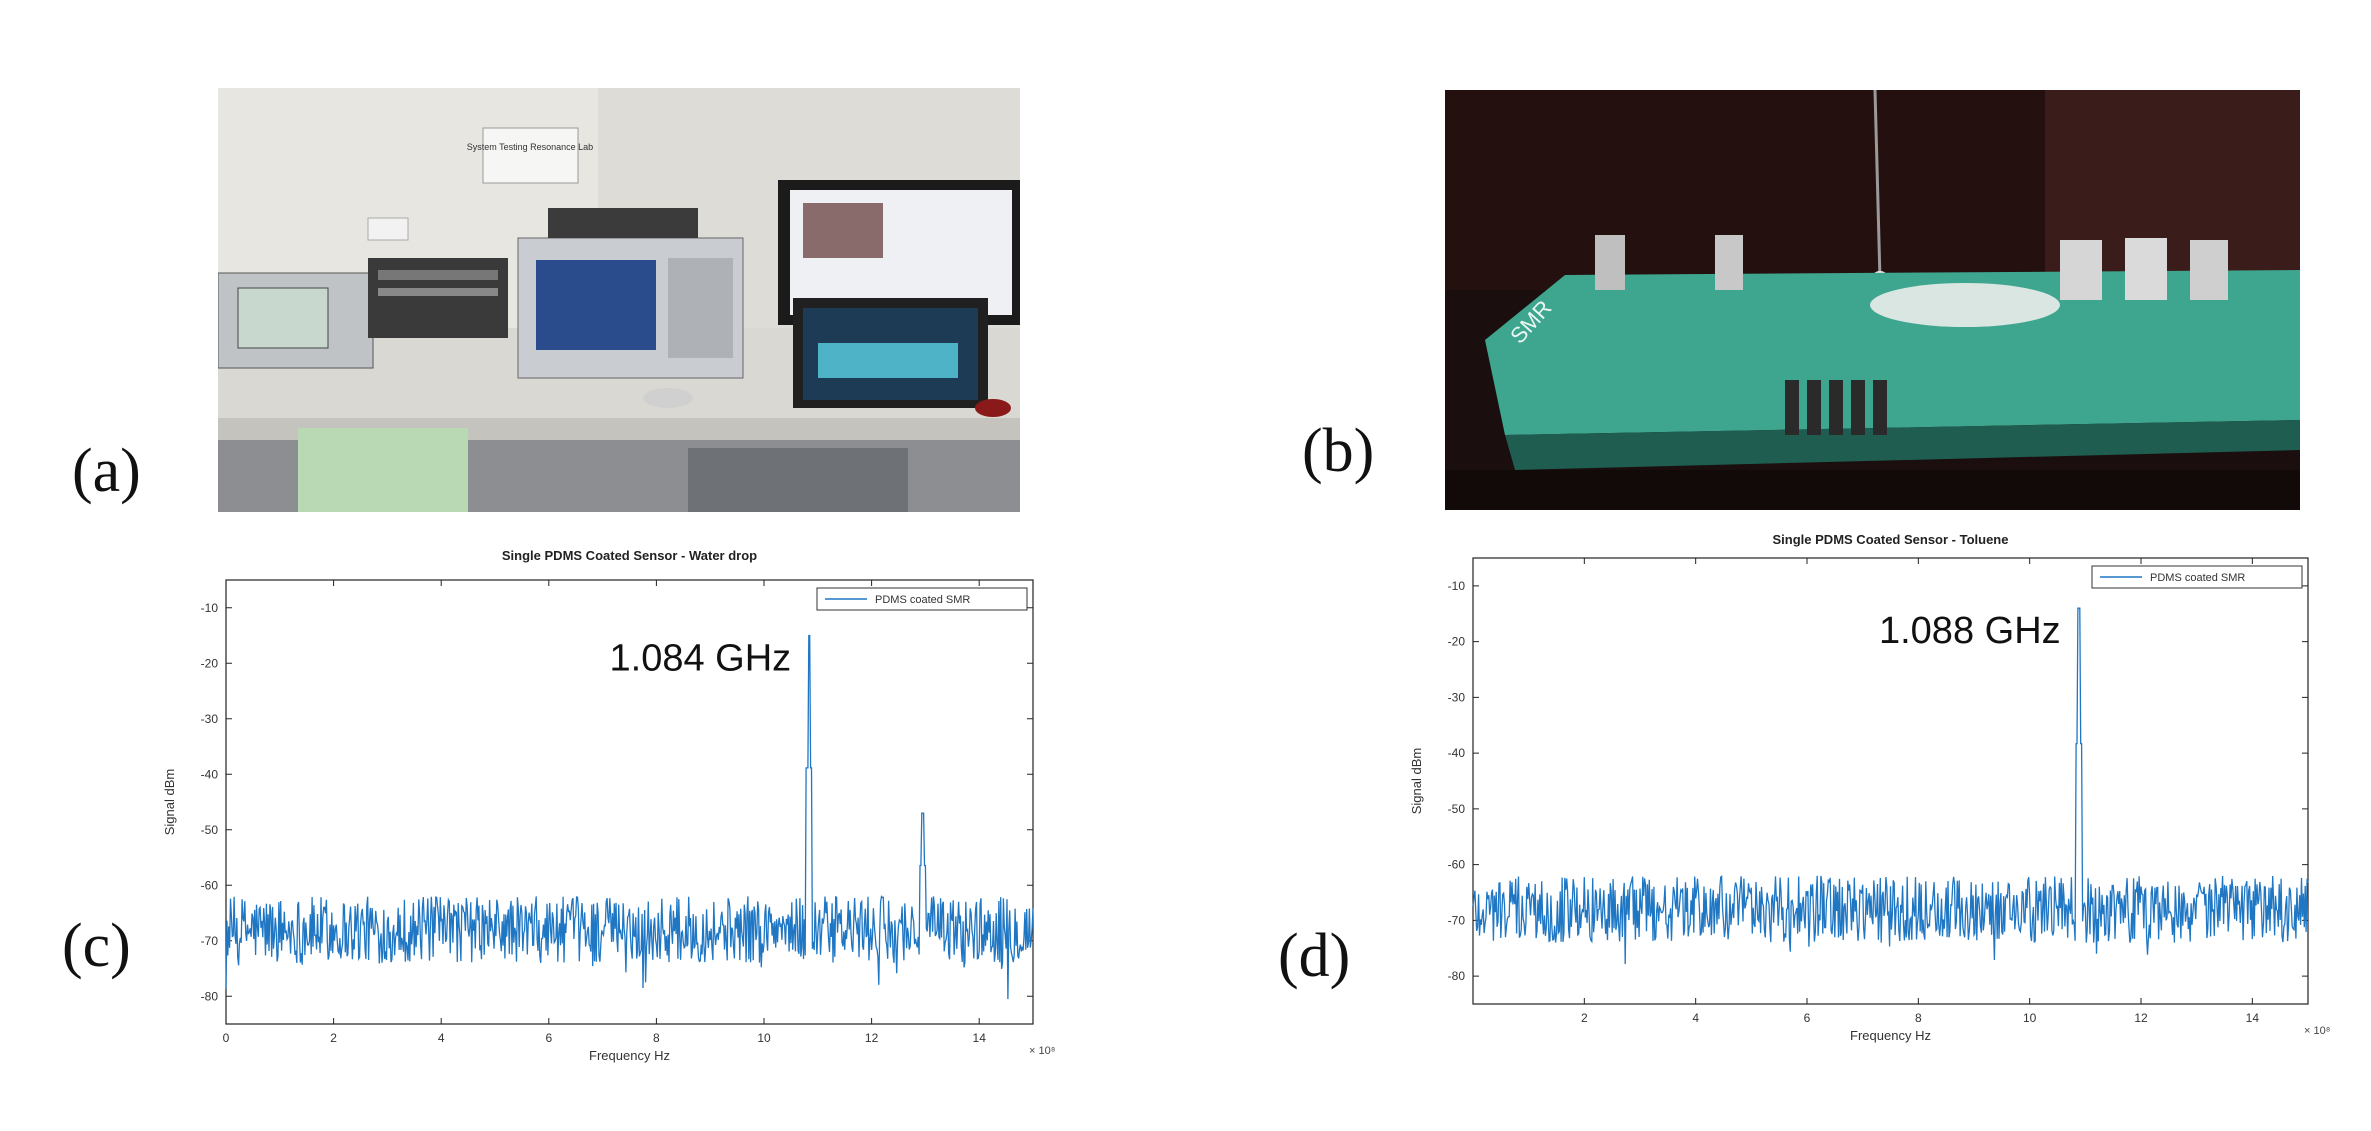 This screenshot has height=1131, width=2371. Describe the element at coordinates (619, 300) in the screenshot. I see `photo-lab-setup: System Testing Resonance Lab` at that location.